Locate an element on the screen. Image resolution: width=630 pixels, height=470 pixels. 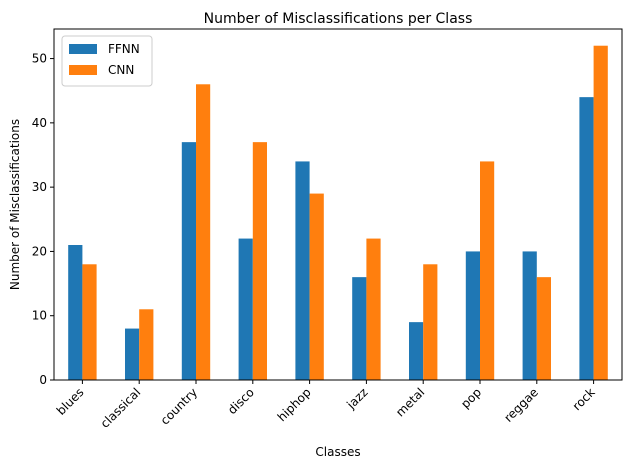
y-tick-label: 0 is located at coordinates (43, 380).